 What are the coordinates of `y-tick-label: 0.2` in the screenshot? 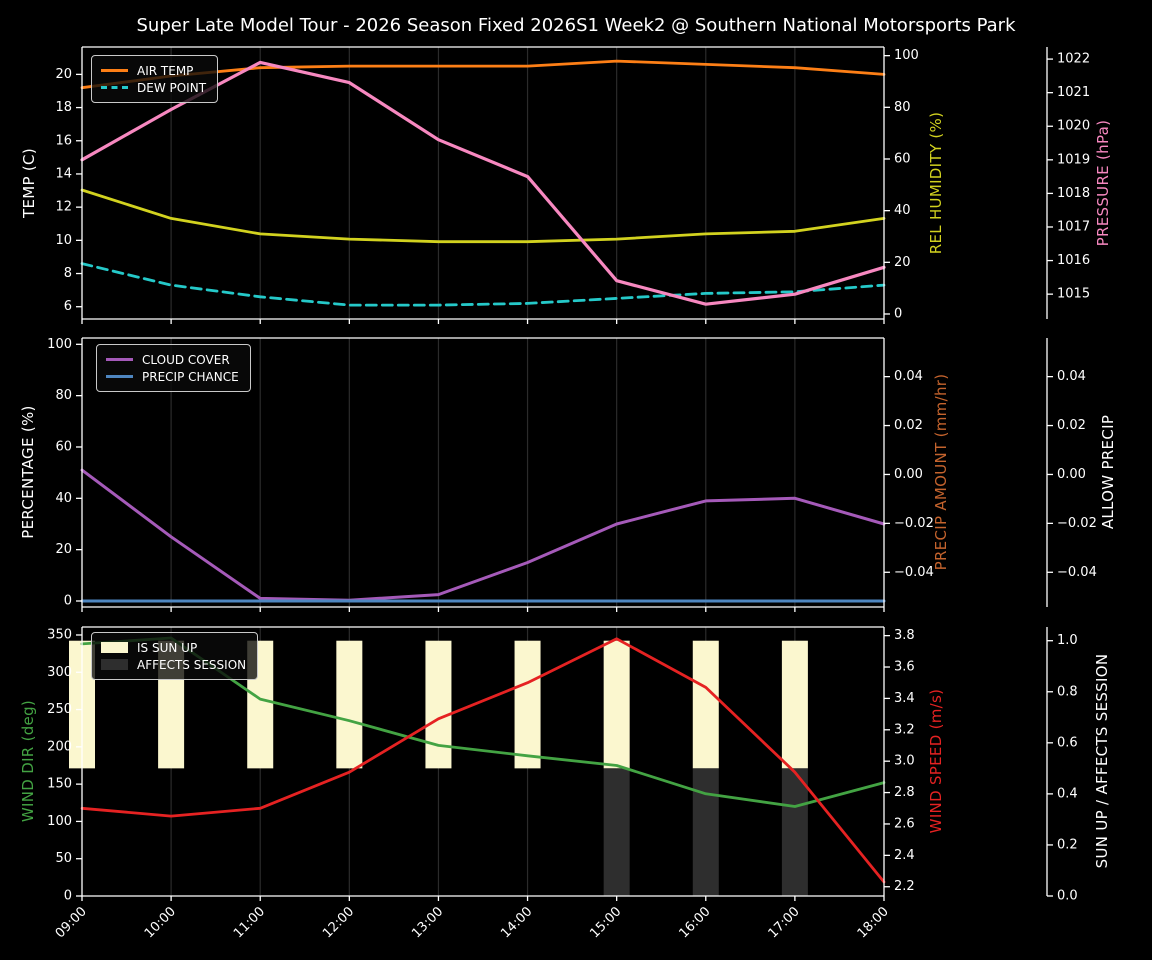 It's located at (1067, 844).